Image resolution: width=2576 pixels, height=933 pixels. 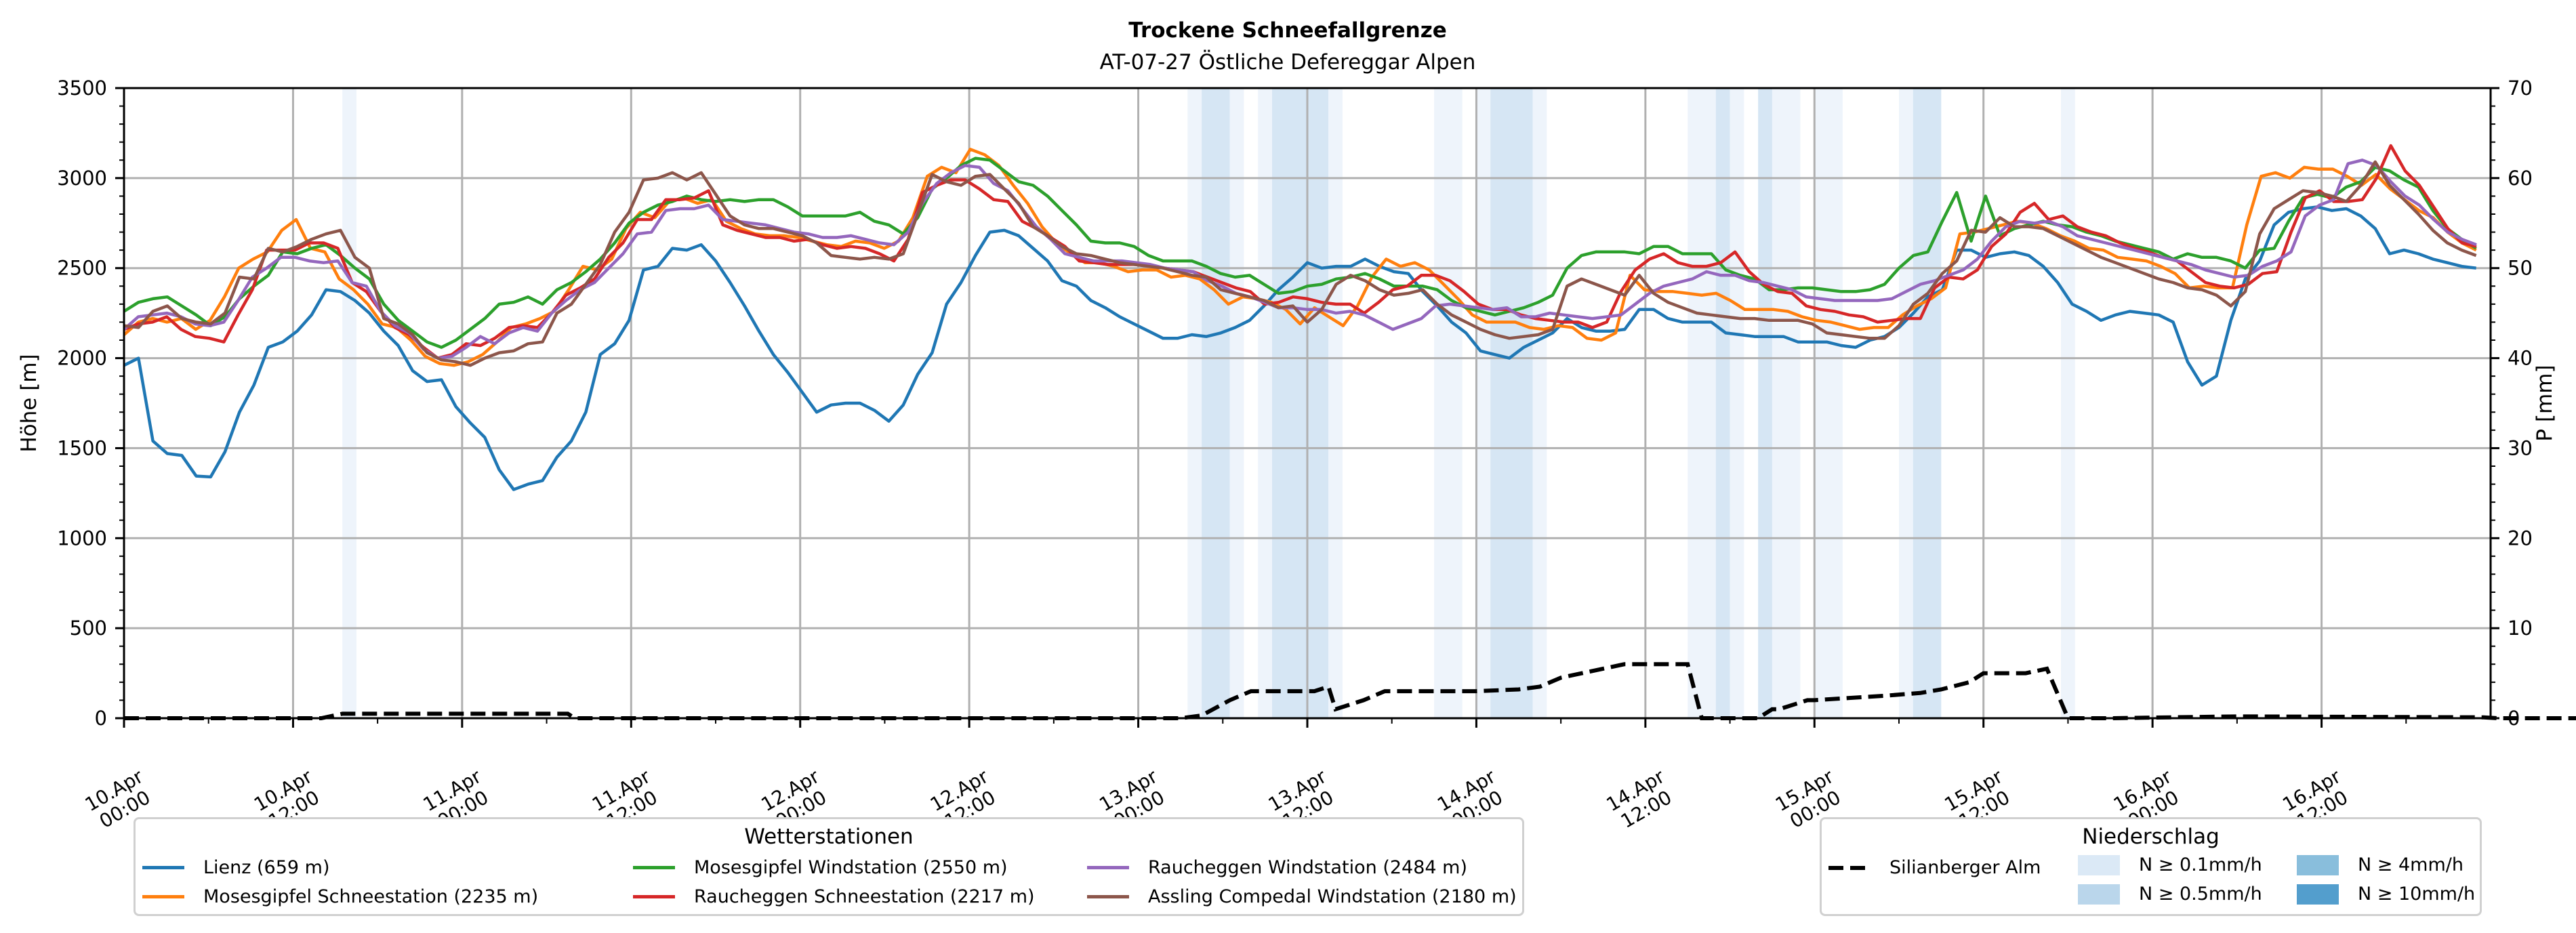 I want to click on dashed-line-swatch, so click(x=1849, y=867).